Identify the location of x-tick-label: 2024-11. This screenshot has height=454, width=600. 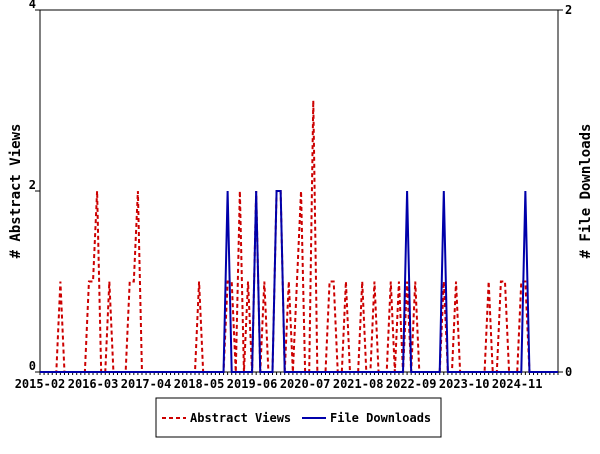
(517, 384).